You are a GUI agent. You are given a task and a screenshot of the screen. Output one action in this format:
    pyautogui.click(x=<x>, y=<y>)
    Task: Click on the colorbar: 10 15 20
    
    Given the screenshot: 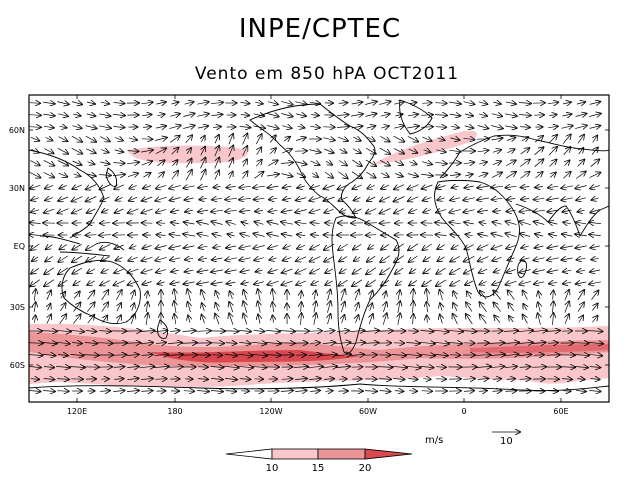 What is the action you would take?
    pyautogui.click(x=319, y=461)
    